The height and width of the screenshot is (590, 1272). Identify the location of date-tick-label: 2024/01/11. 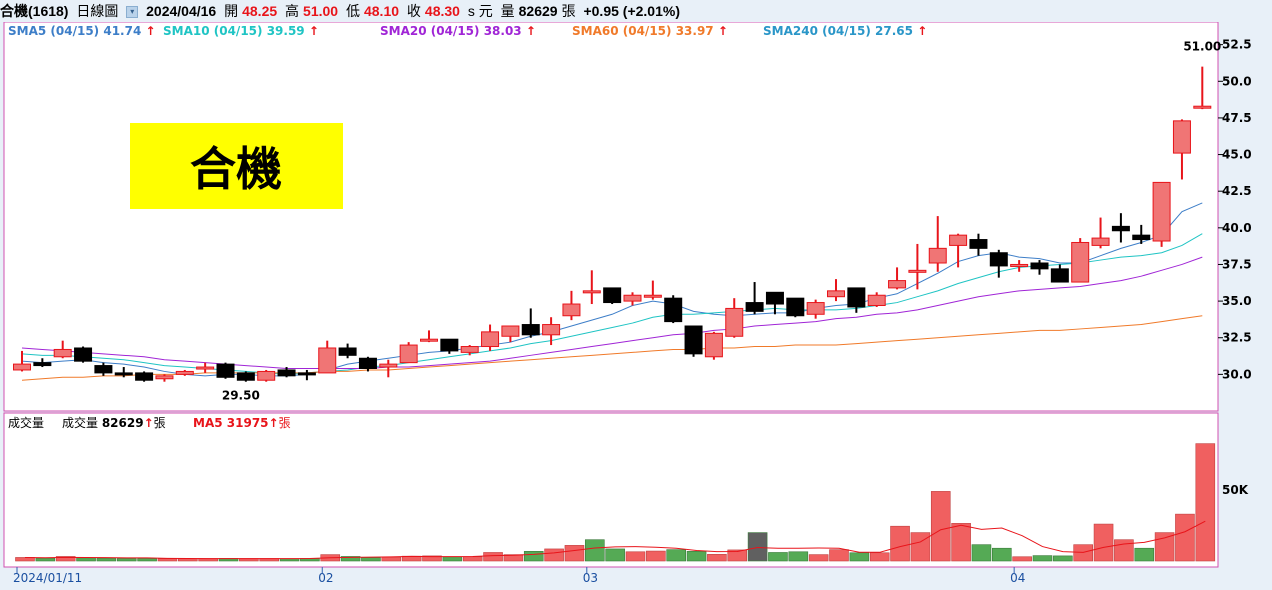
(47, 578).